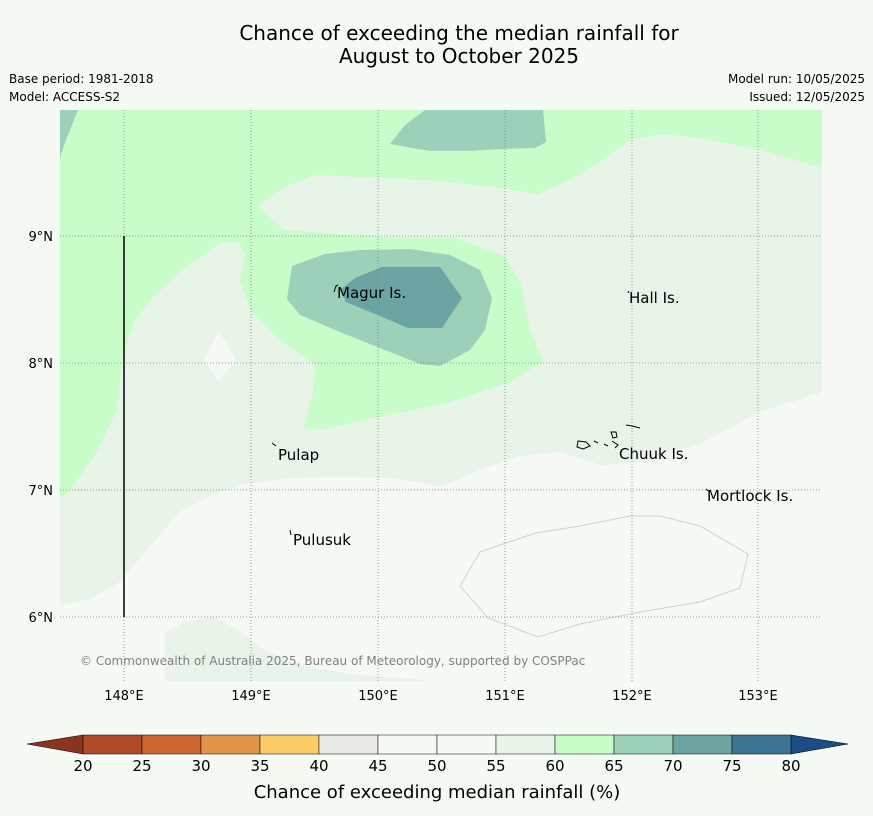  I want to click on colorbar-tick-label: 30, so click(200, 766).